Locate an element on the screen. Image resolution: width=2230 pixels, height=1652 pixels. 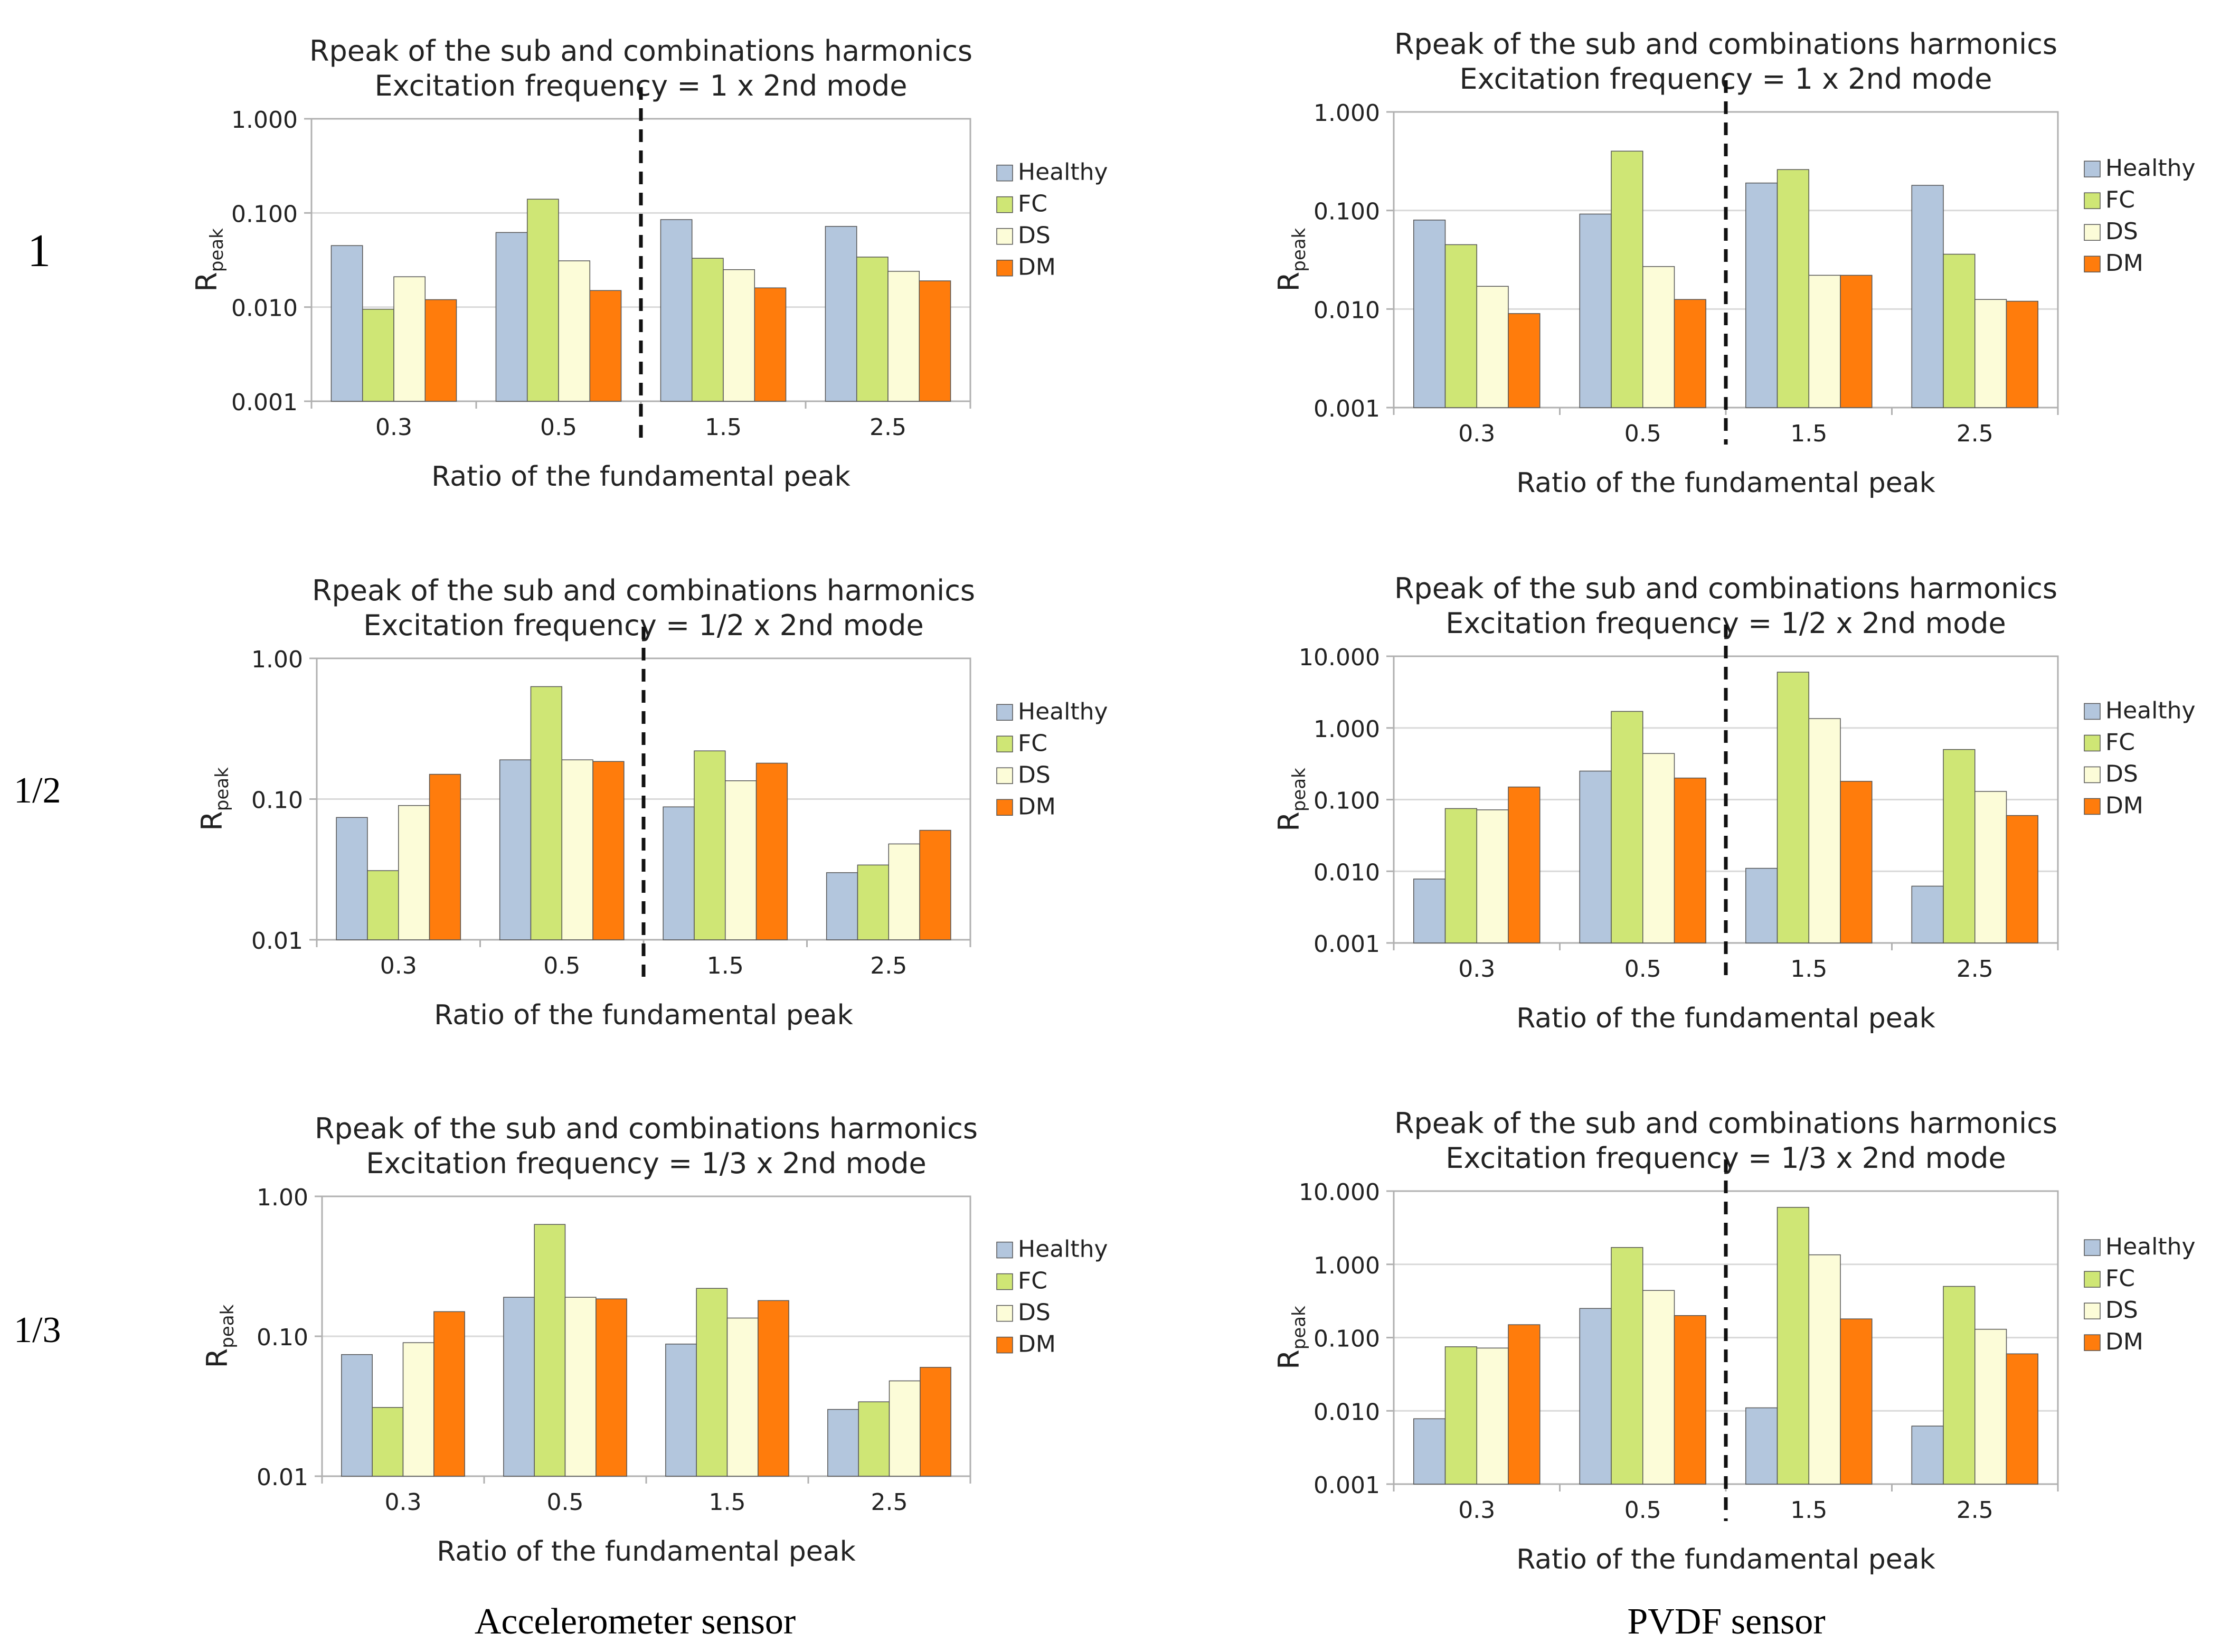
y-axis-label: Rpeak is located at coordinates (220, 1336).